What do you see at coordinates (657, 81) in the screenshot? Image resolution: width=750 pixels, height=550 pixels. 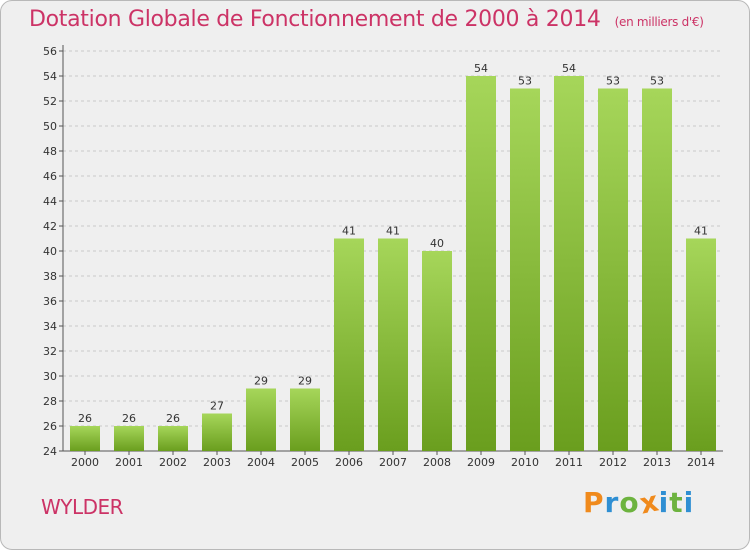 I see `data-label-2013: 53` at bounding box center [657, 81].